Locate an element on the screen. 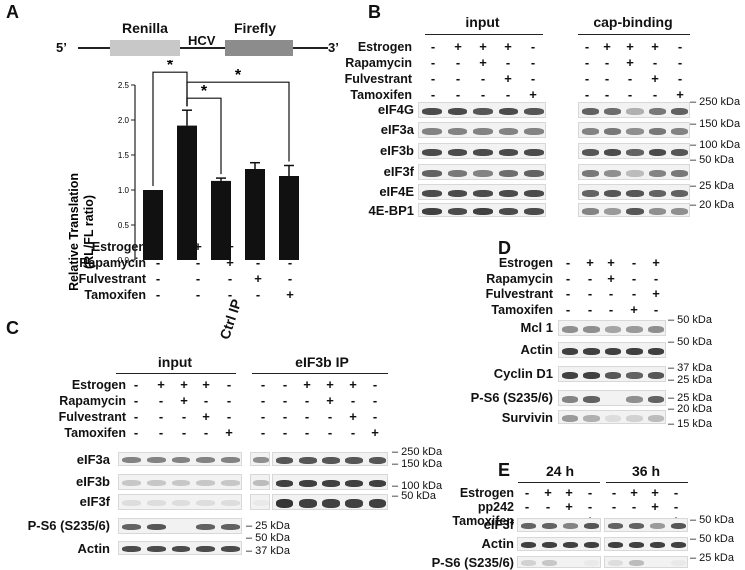  blot-label: Survivin is located at coordinates (527, 417).